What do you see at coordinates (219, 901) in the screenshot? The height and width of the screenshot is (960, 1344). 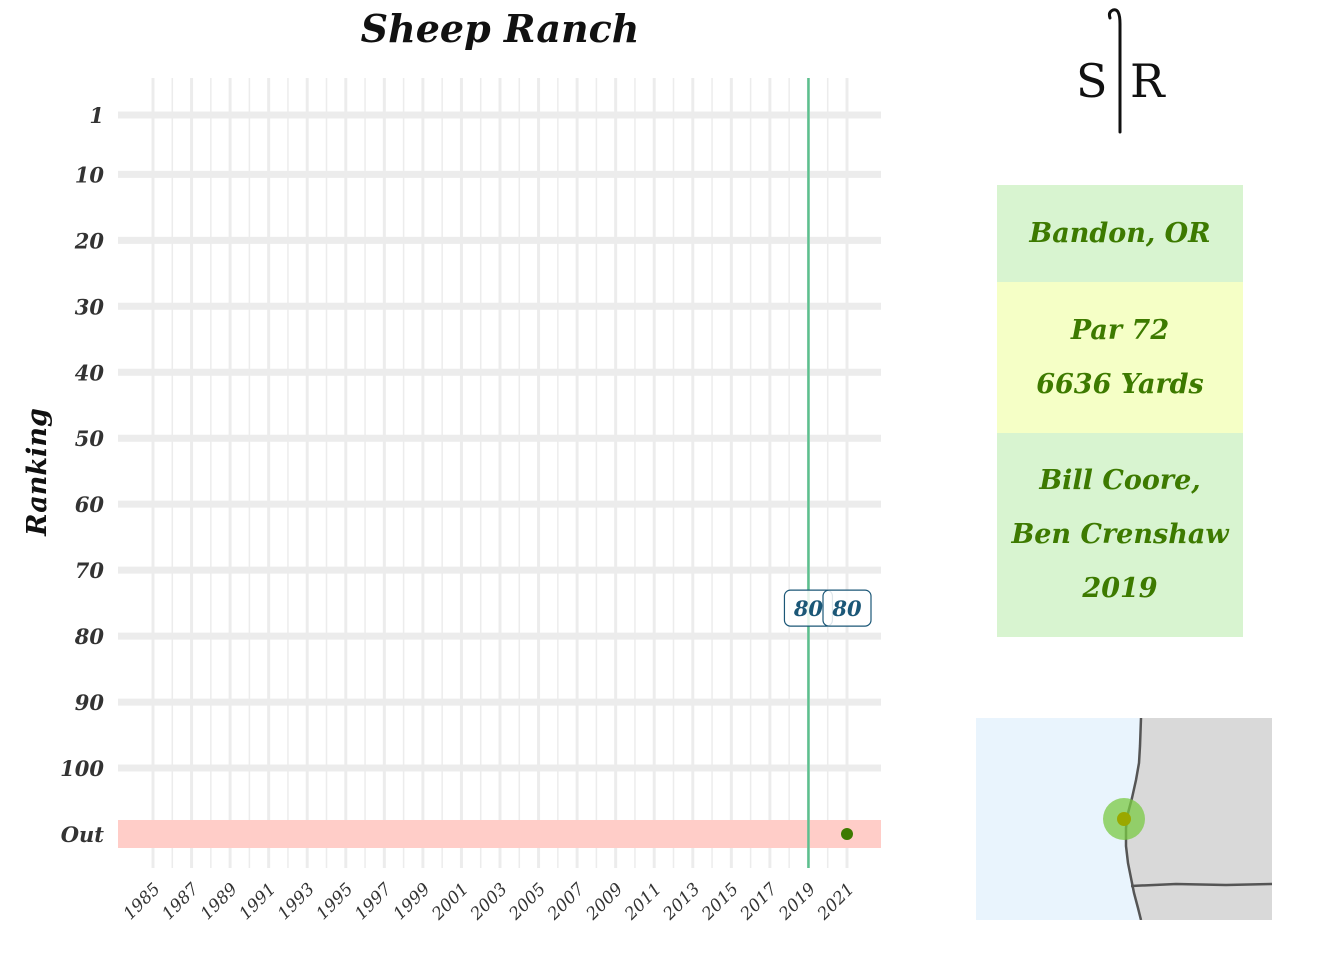 I see `x-tick-label: 1989` at bounding box center [219, 901].